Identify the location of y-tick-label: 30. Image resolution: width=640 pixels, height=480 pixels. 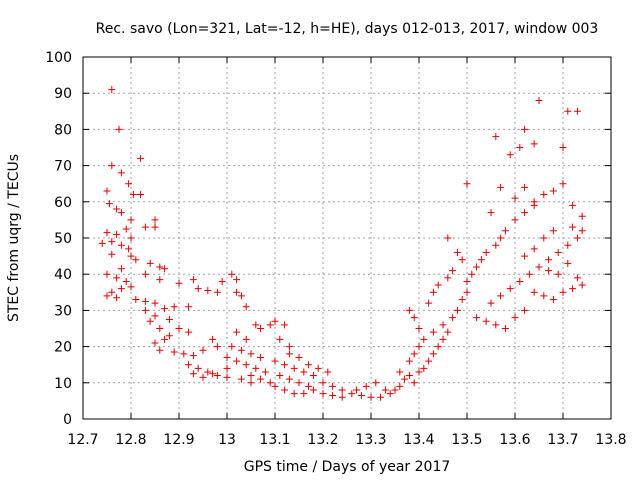
(63, 311).